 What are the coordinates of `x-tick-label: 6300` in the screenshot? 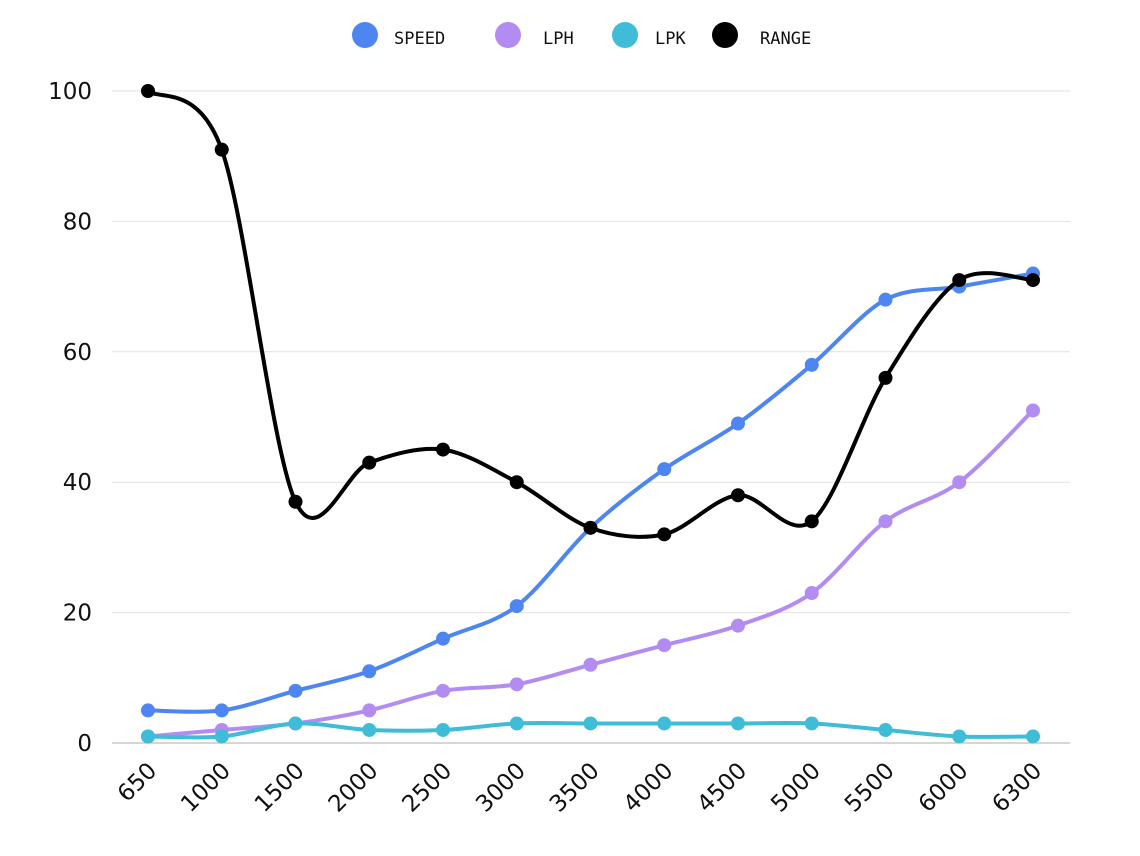 It's located at (1017, 788).